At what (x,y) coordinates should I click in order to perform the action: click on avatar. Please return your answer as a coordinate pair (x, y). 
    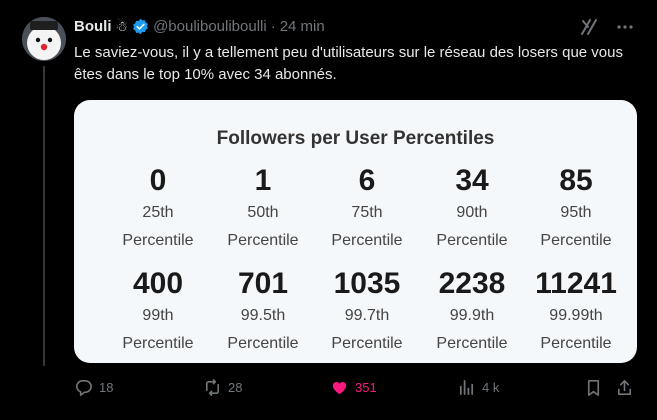
    Looking at the image, I should click on (44, 39).